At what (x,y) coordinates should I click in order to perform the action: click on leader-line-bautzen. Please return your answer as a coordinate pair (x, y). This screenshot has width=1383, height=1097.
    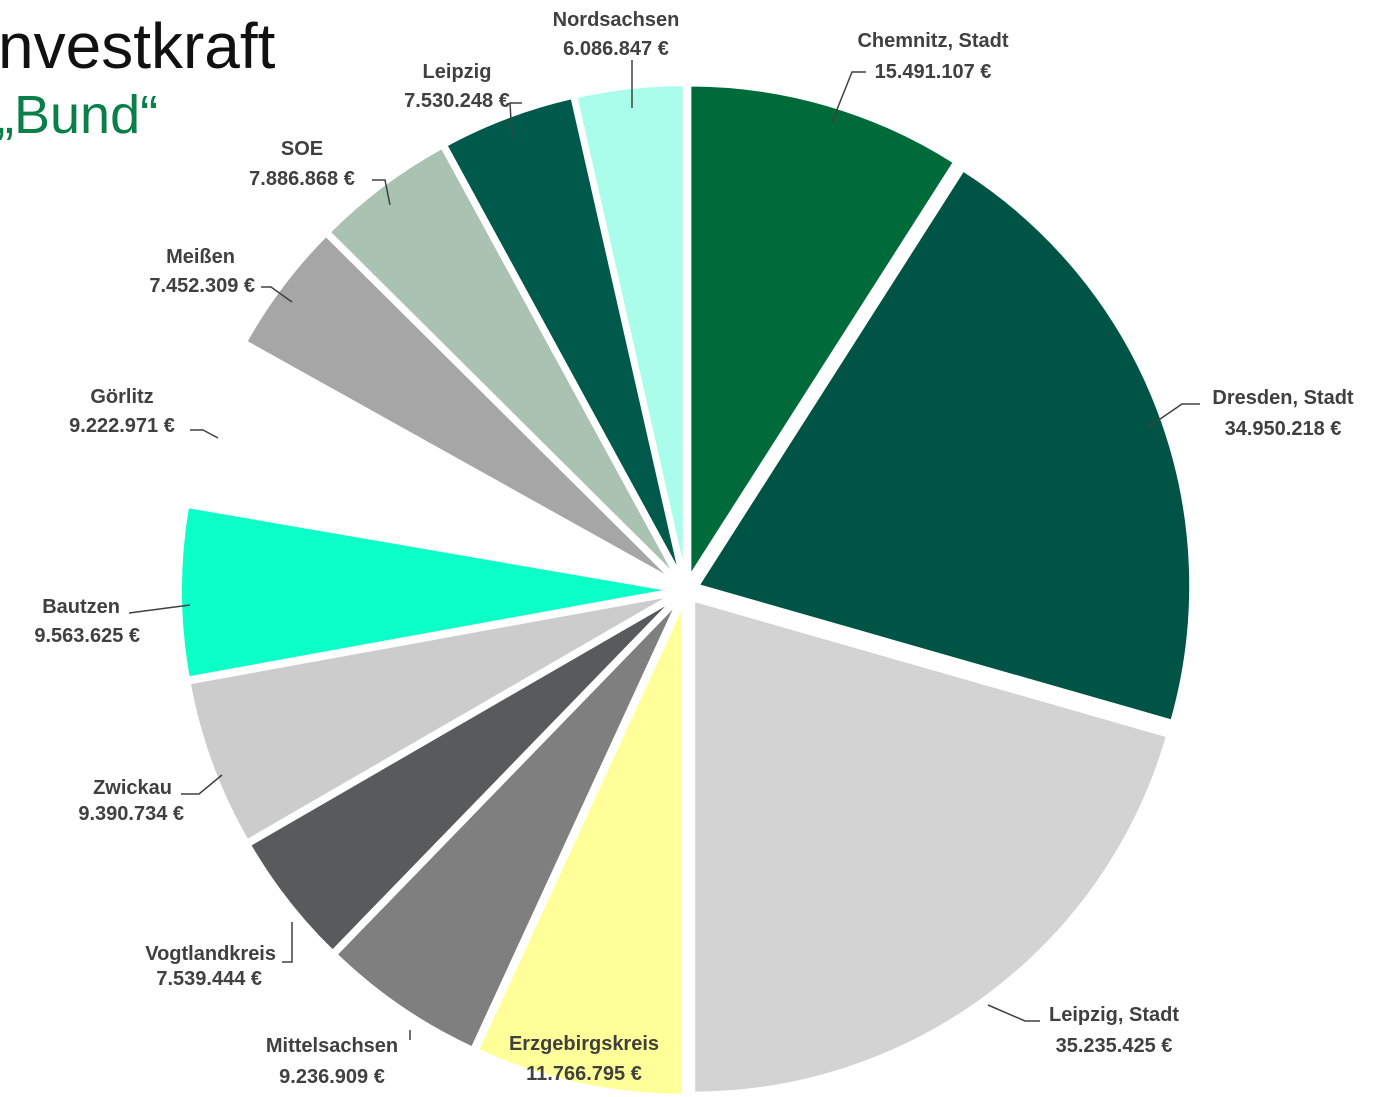
    Looking at the image, I should click on (159, 609).